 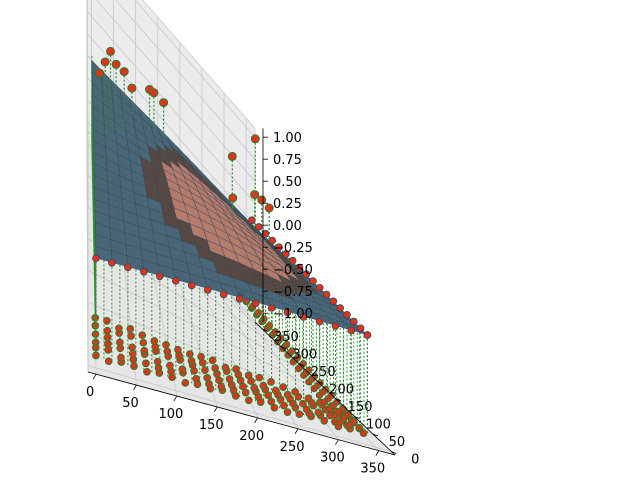 I want to click on z-tick-label-2: −0.50, so click(x=293, y=270).